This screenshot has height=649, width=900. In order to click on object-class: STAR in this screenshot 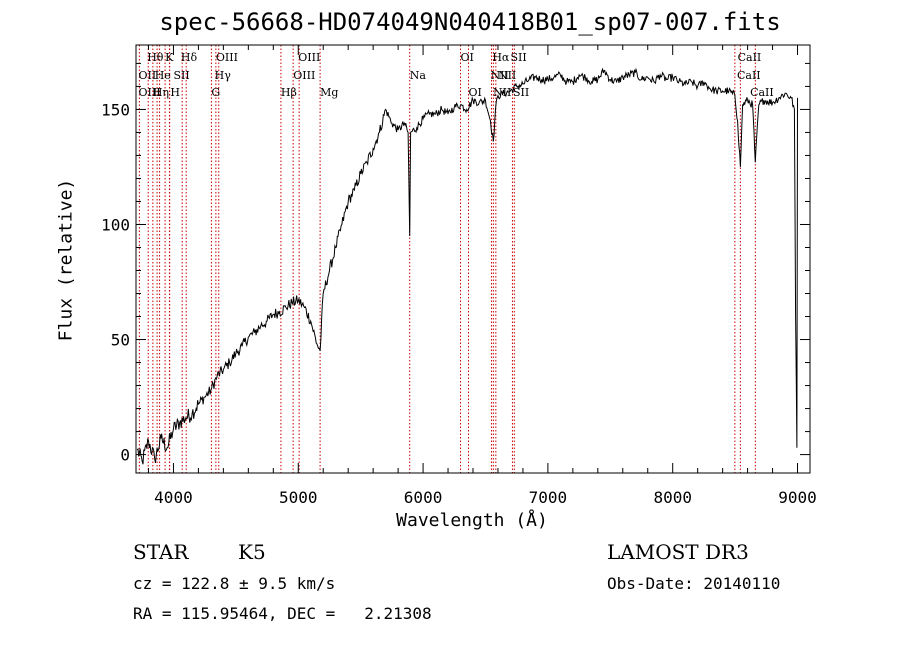, I will do `click(161, 552)`.